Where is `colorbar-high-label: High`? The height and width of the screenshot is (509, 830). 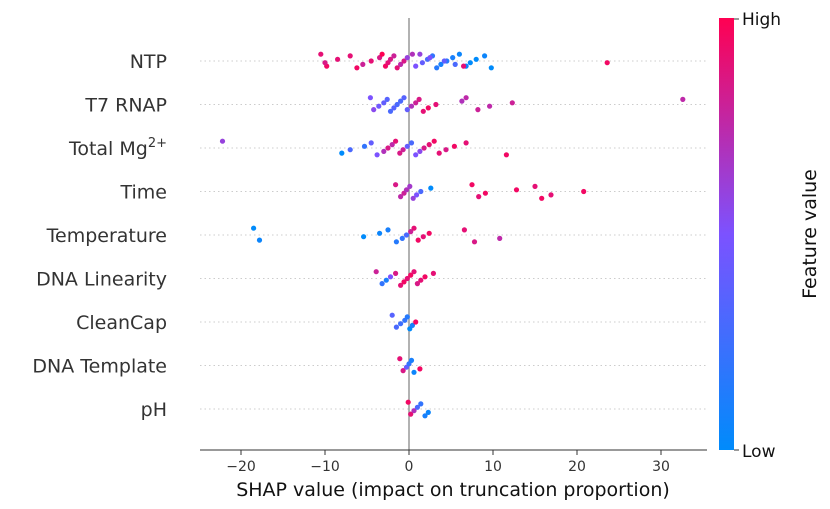 colorbar-high-label: High is located at coordinates (761, 20).